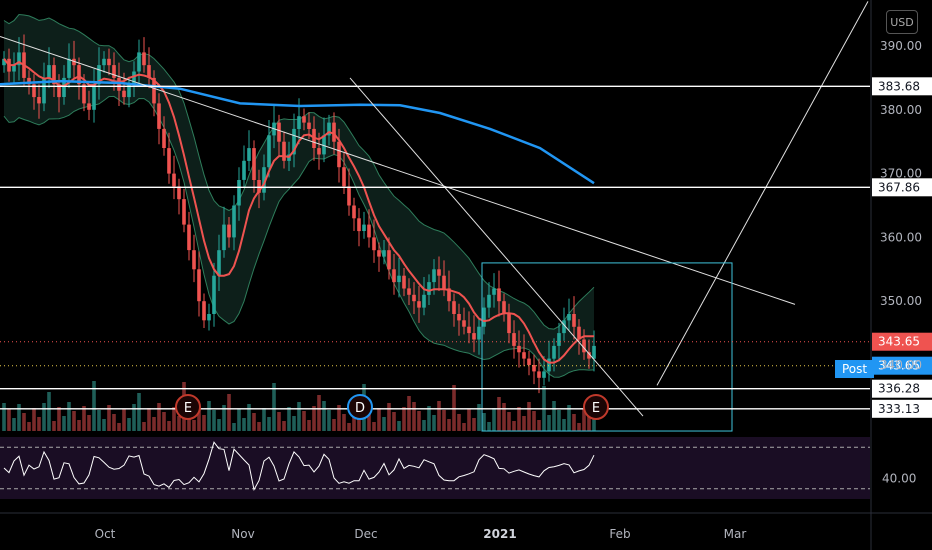 This screenshot has height=550, width=932. What do you see at coordinates (901, 46) in the screenshot?
I see `y-tick-label: 390.00` at bounding box center [901, 46].